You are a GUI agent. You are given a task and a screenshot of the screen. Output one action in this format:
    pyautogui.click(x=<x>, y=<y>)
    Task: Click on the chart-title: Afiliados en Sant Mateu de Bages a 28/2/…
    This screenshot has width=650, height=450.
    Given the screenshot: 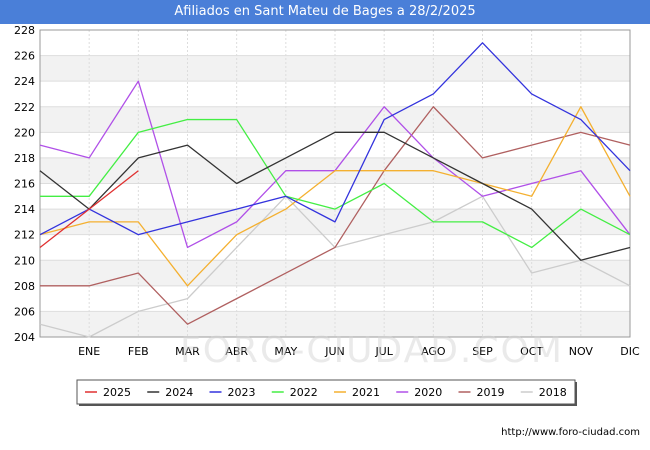 What is the action you would take?
    pyautogui.click(x=325, y=12)
    